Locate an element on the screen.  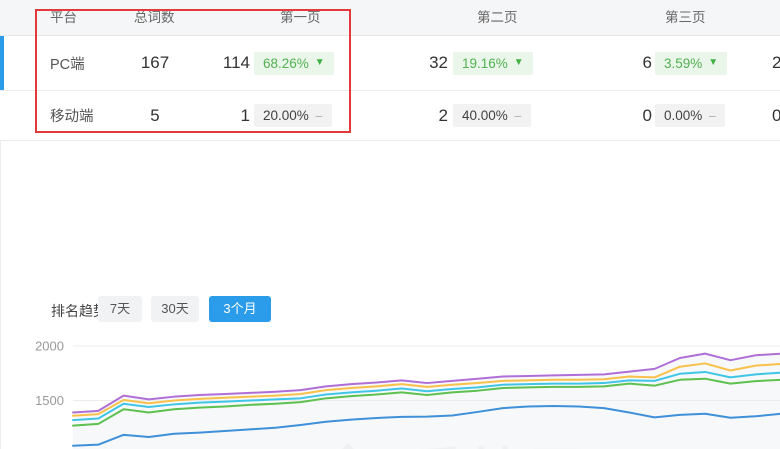
y-axis-tick-label: 1500 is located at coordinates (49, 400).